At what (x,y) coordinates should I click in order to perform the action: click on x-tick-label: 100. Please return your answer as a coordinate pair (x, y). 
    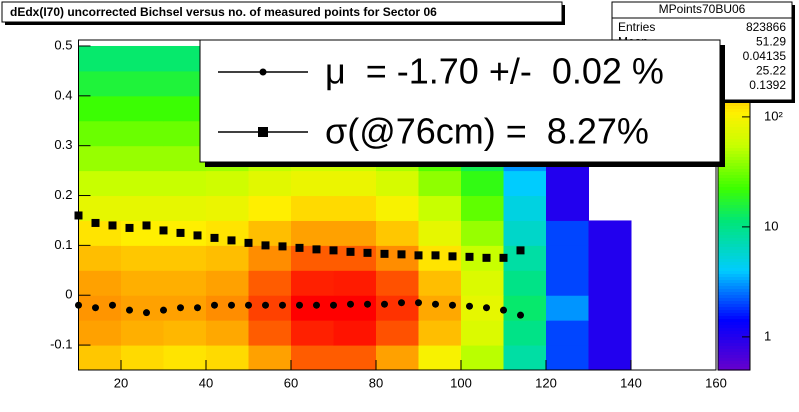
    Looking at the image, I should click on (461, 382).